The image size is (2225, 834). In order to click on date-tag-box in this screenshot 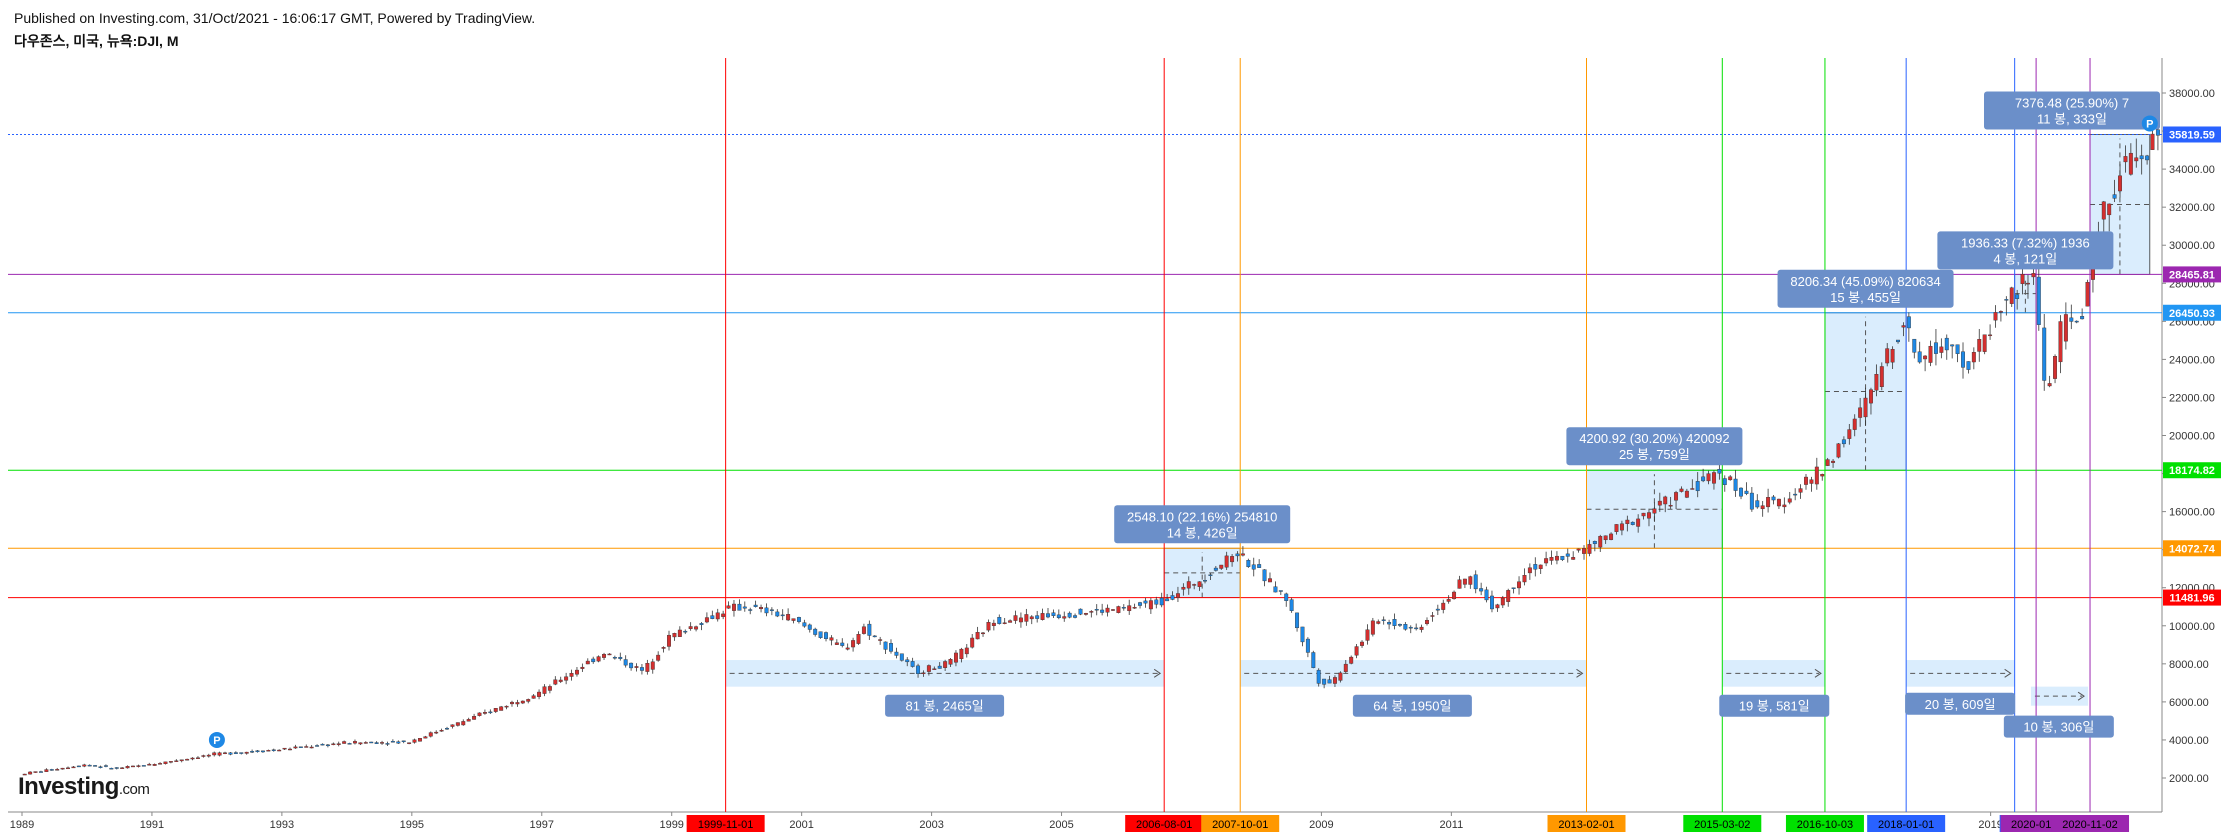, I will do `click(1824, 823)`.